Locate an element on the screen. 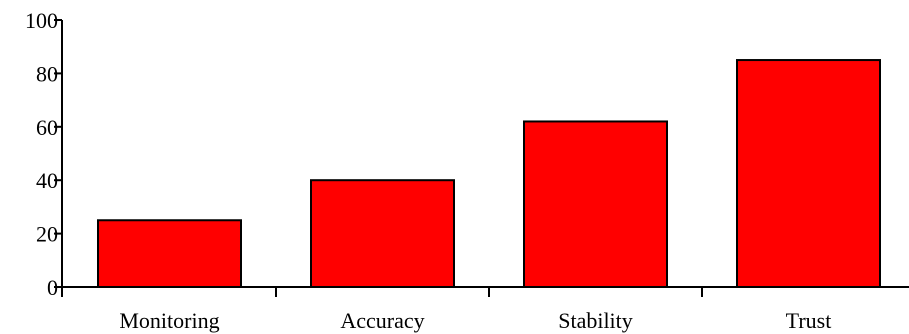 Image resolution: width=909 pixels, height=334 pixels. bar-trust is located at coordinates (808, 173).